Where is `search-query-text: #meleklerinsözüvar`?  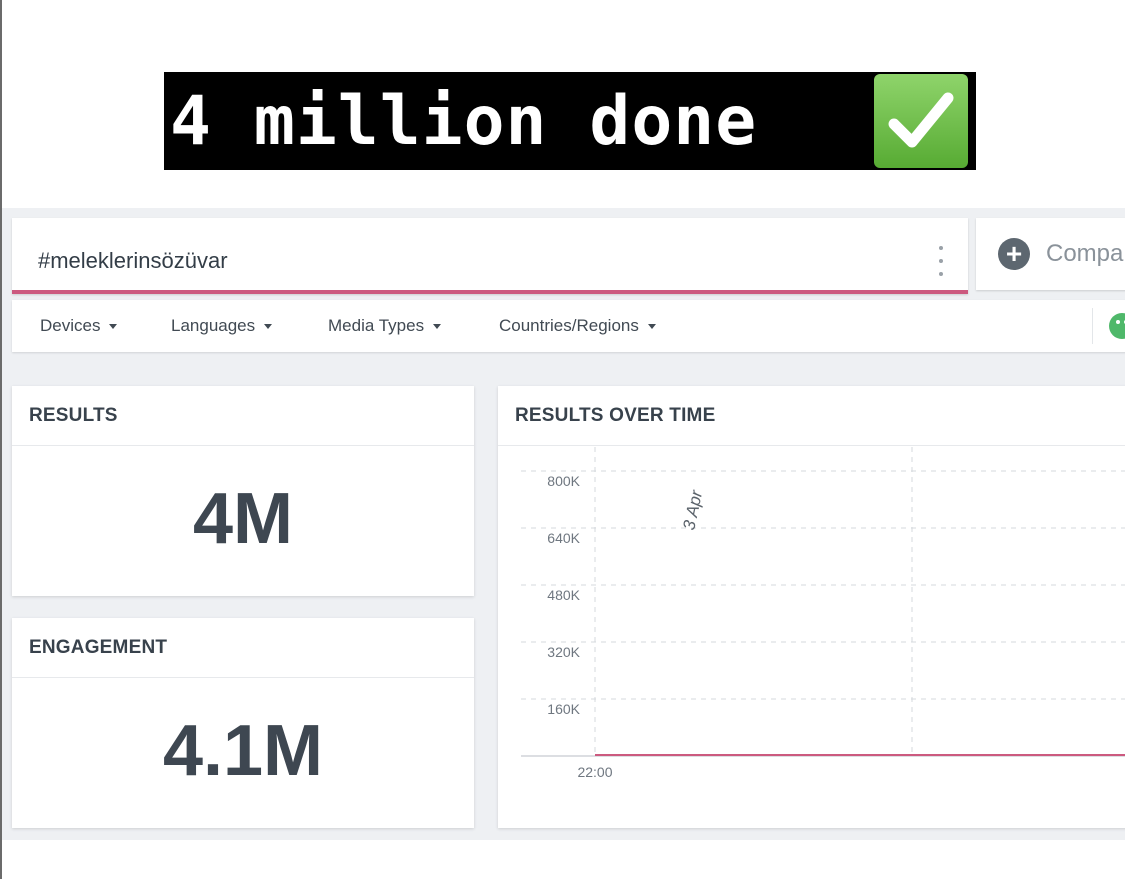 search-query-text: #meleklerinsözüvar is located at coordinates (133, 260).